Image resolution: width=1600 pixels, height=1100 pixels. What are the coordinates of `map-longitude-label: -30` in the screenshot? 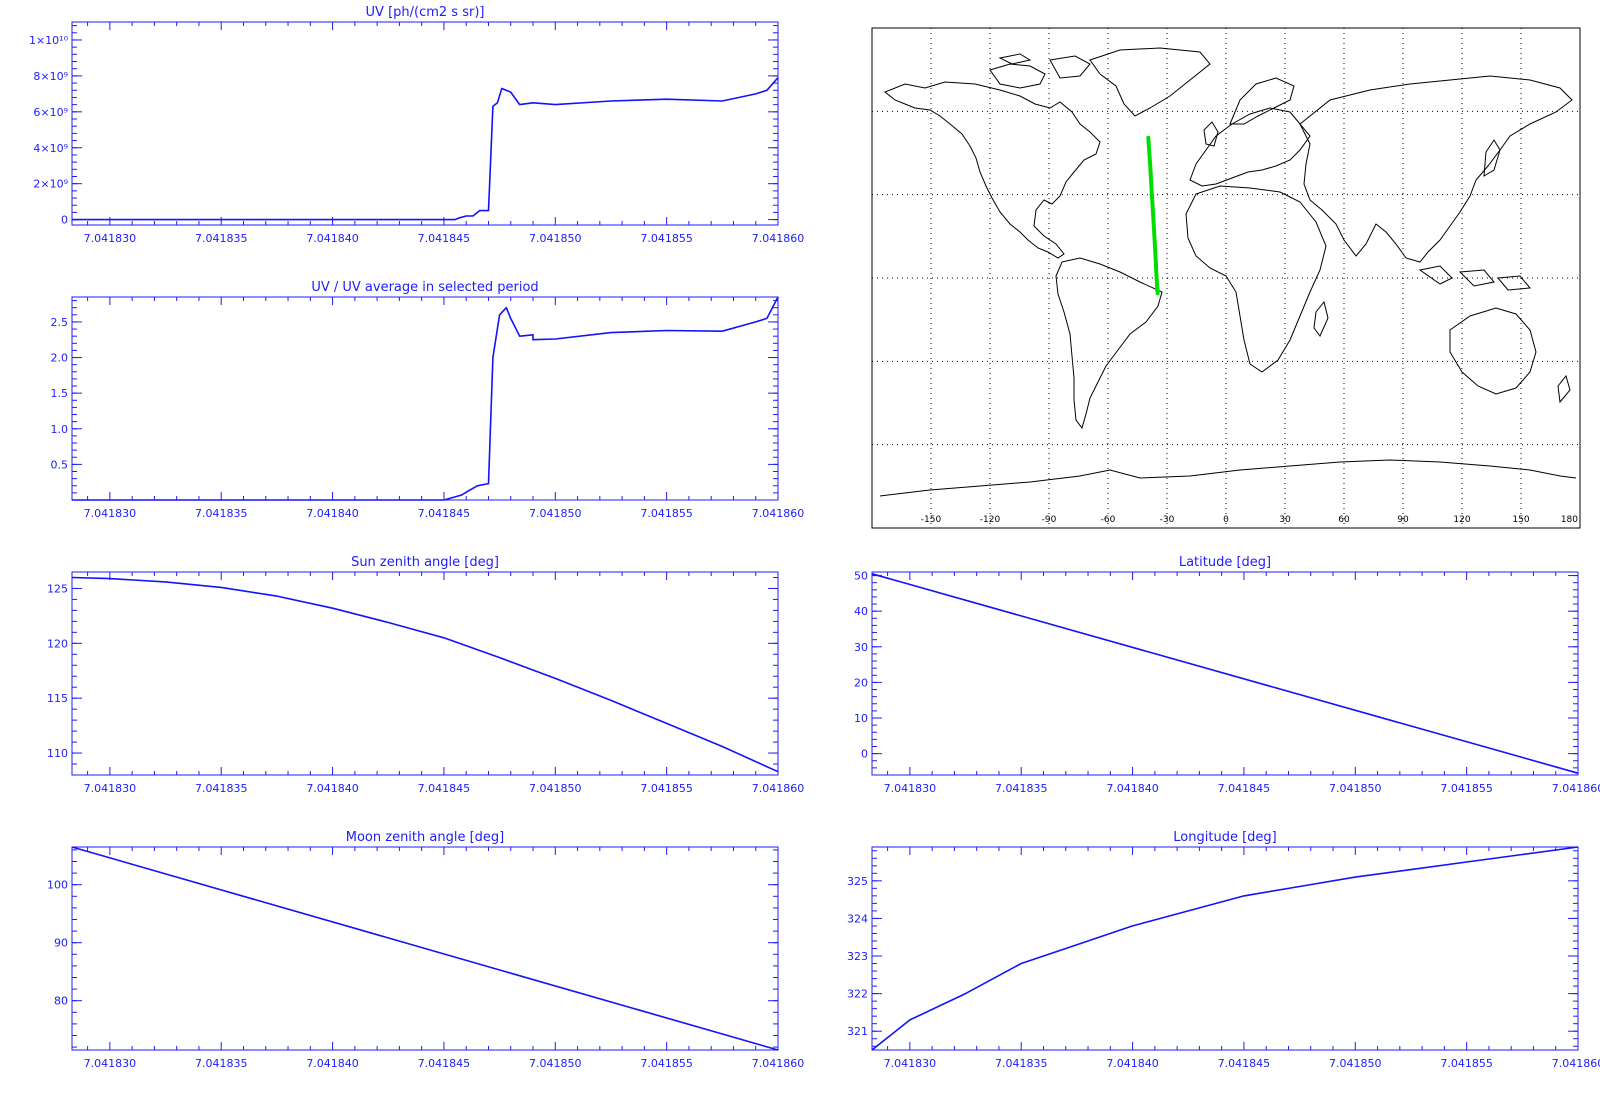 It's located at (1167, 520).